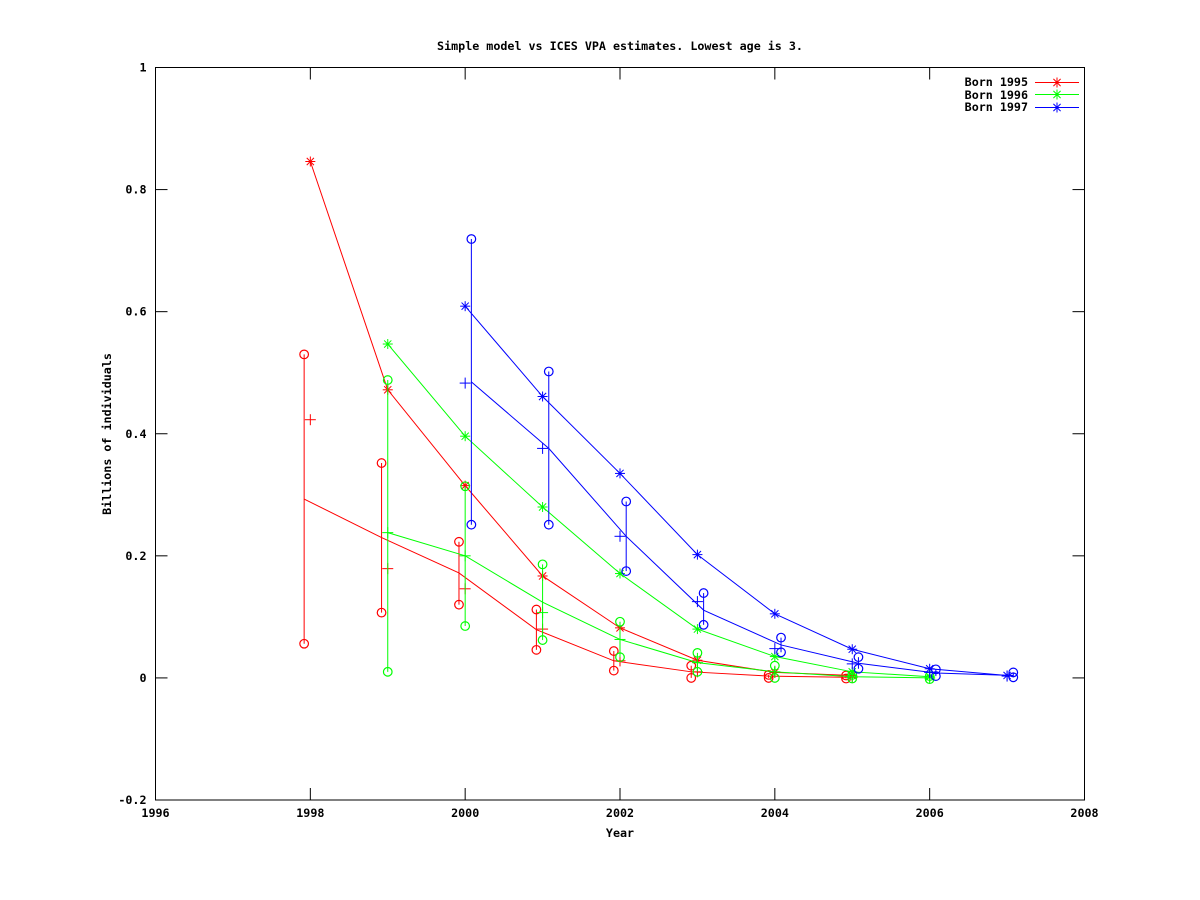  I want to click on y-tick-label: 0.8, so click(135, 190).